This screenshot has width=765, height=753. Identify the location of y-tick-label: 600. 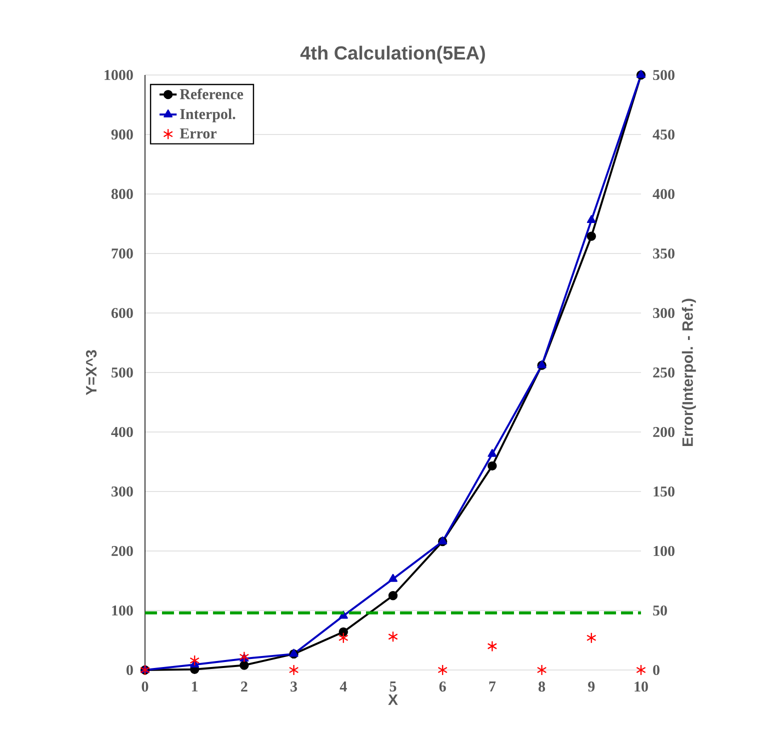
(122, 313).